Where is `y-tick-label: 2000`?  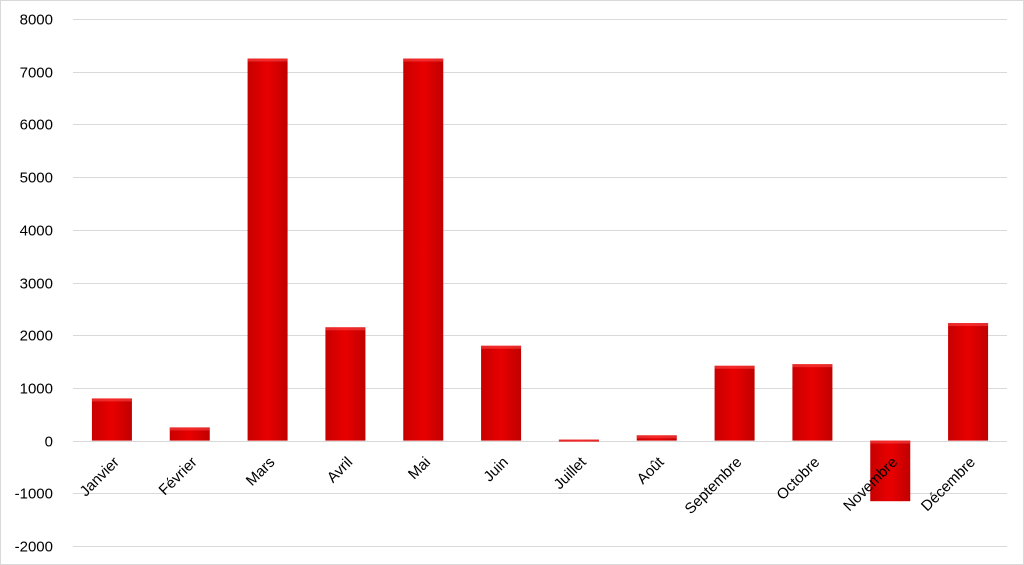 y-tick-label: 2000 is located at coordinates (36, 336).